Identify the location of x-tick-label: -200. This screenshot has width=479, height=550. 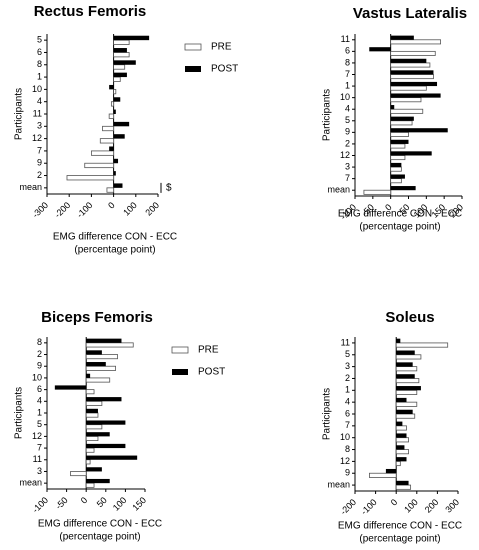
(348, 507).